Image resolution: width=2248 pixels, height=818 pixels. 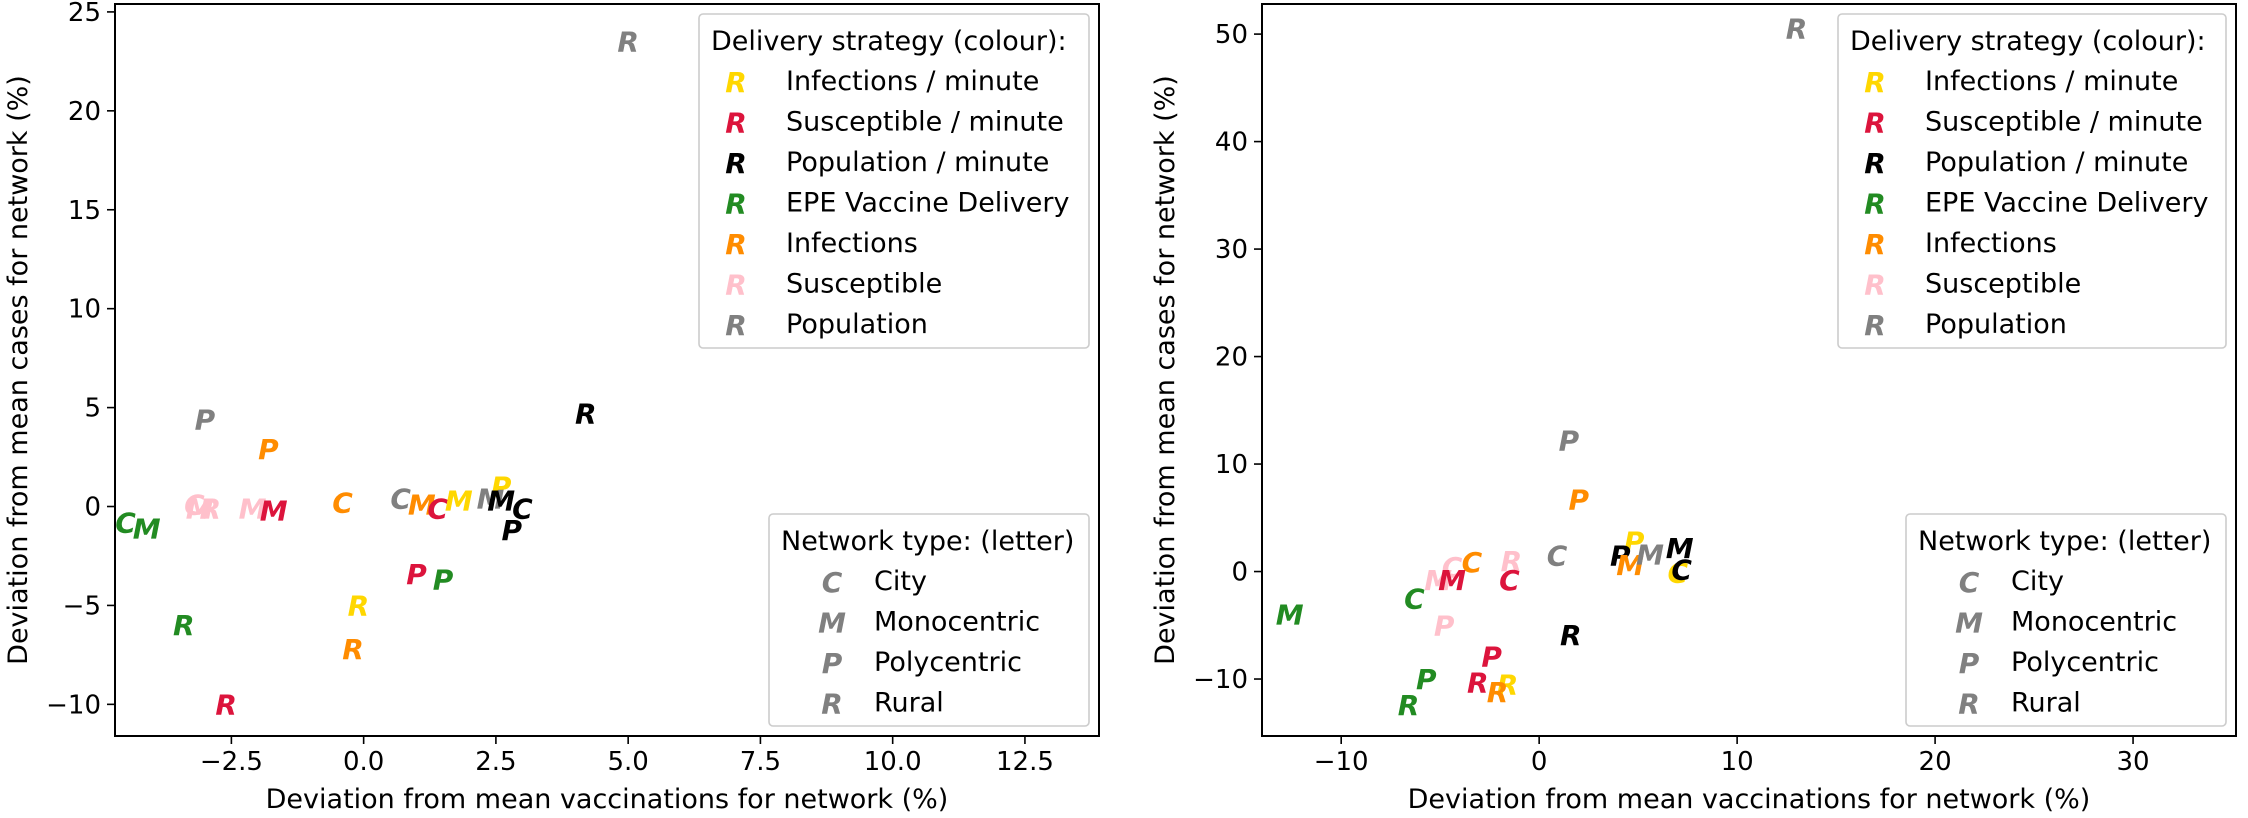 I want to click on legend-item-label: Susceptible / minute, so click(x=925, y=122).